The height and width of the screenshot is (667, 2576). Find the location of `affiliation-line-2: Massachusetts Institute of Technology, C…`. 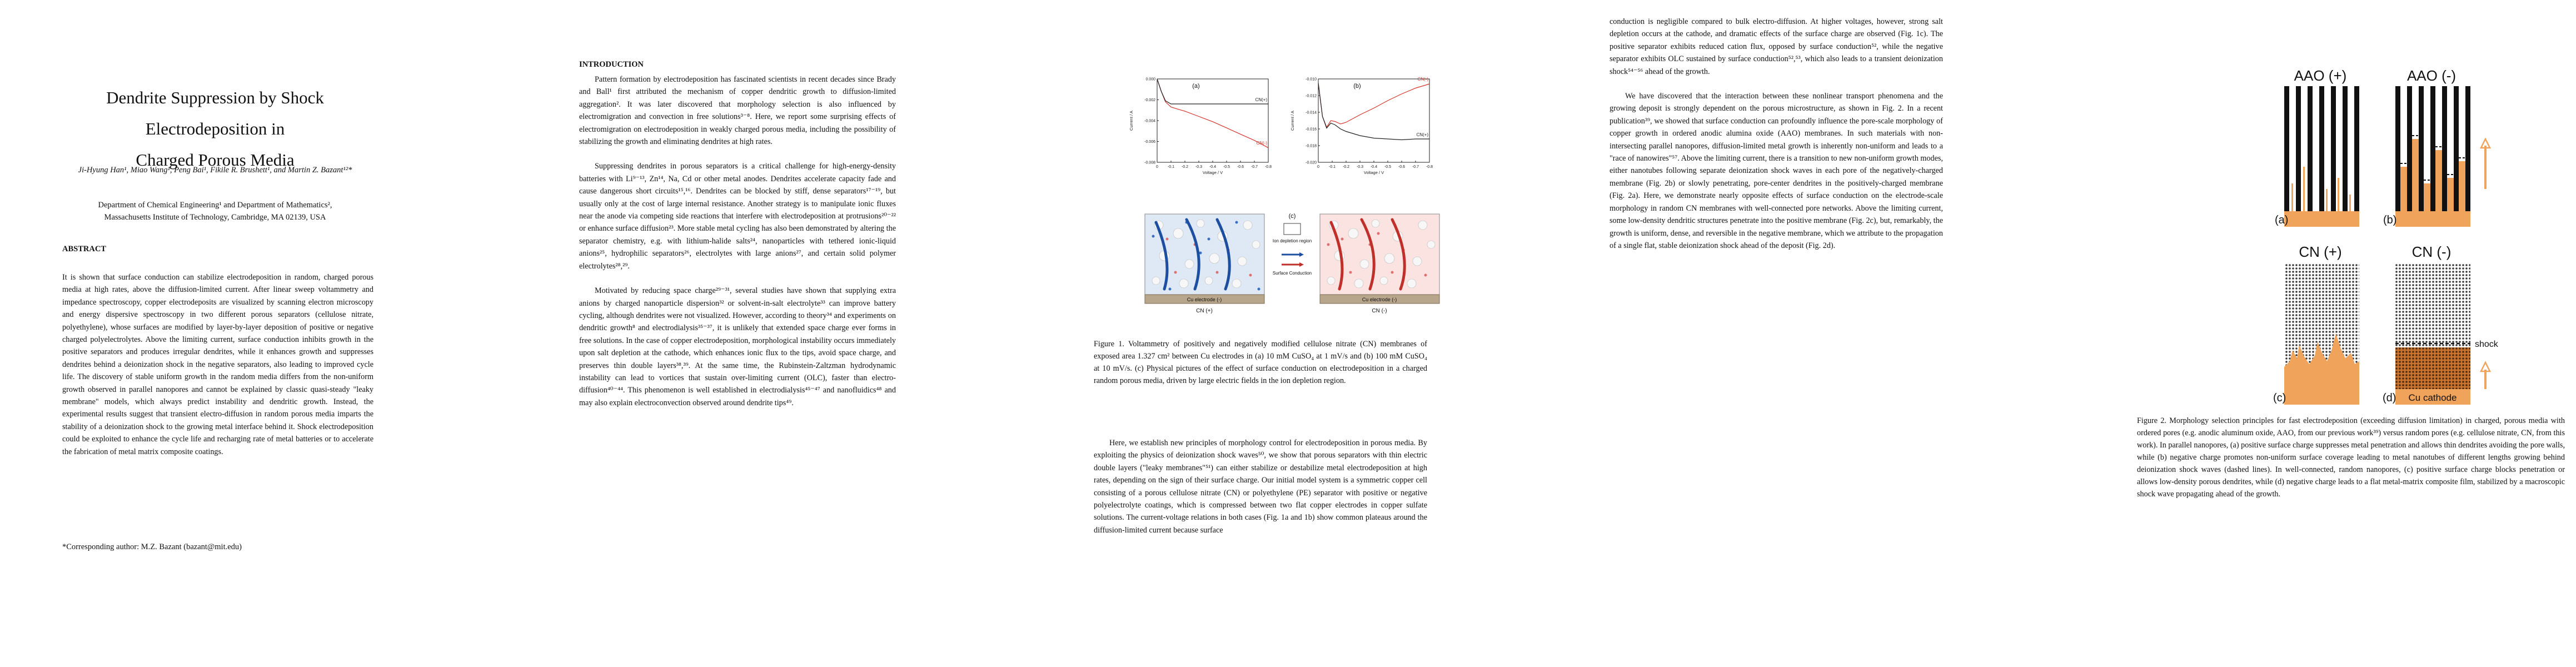

affiliation-line-2: Massachusetts Institute of Technology, C… is located at coordinates (215, 217).